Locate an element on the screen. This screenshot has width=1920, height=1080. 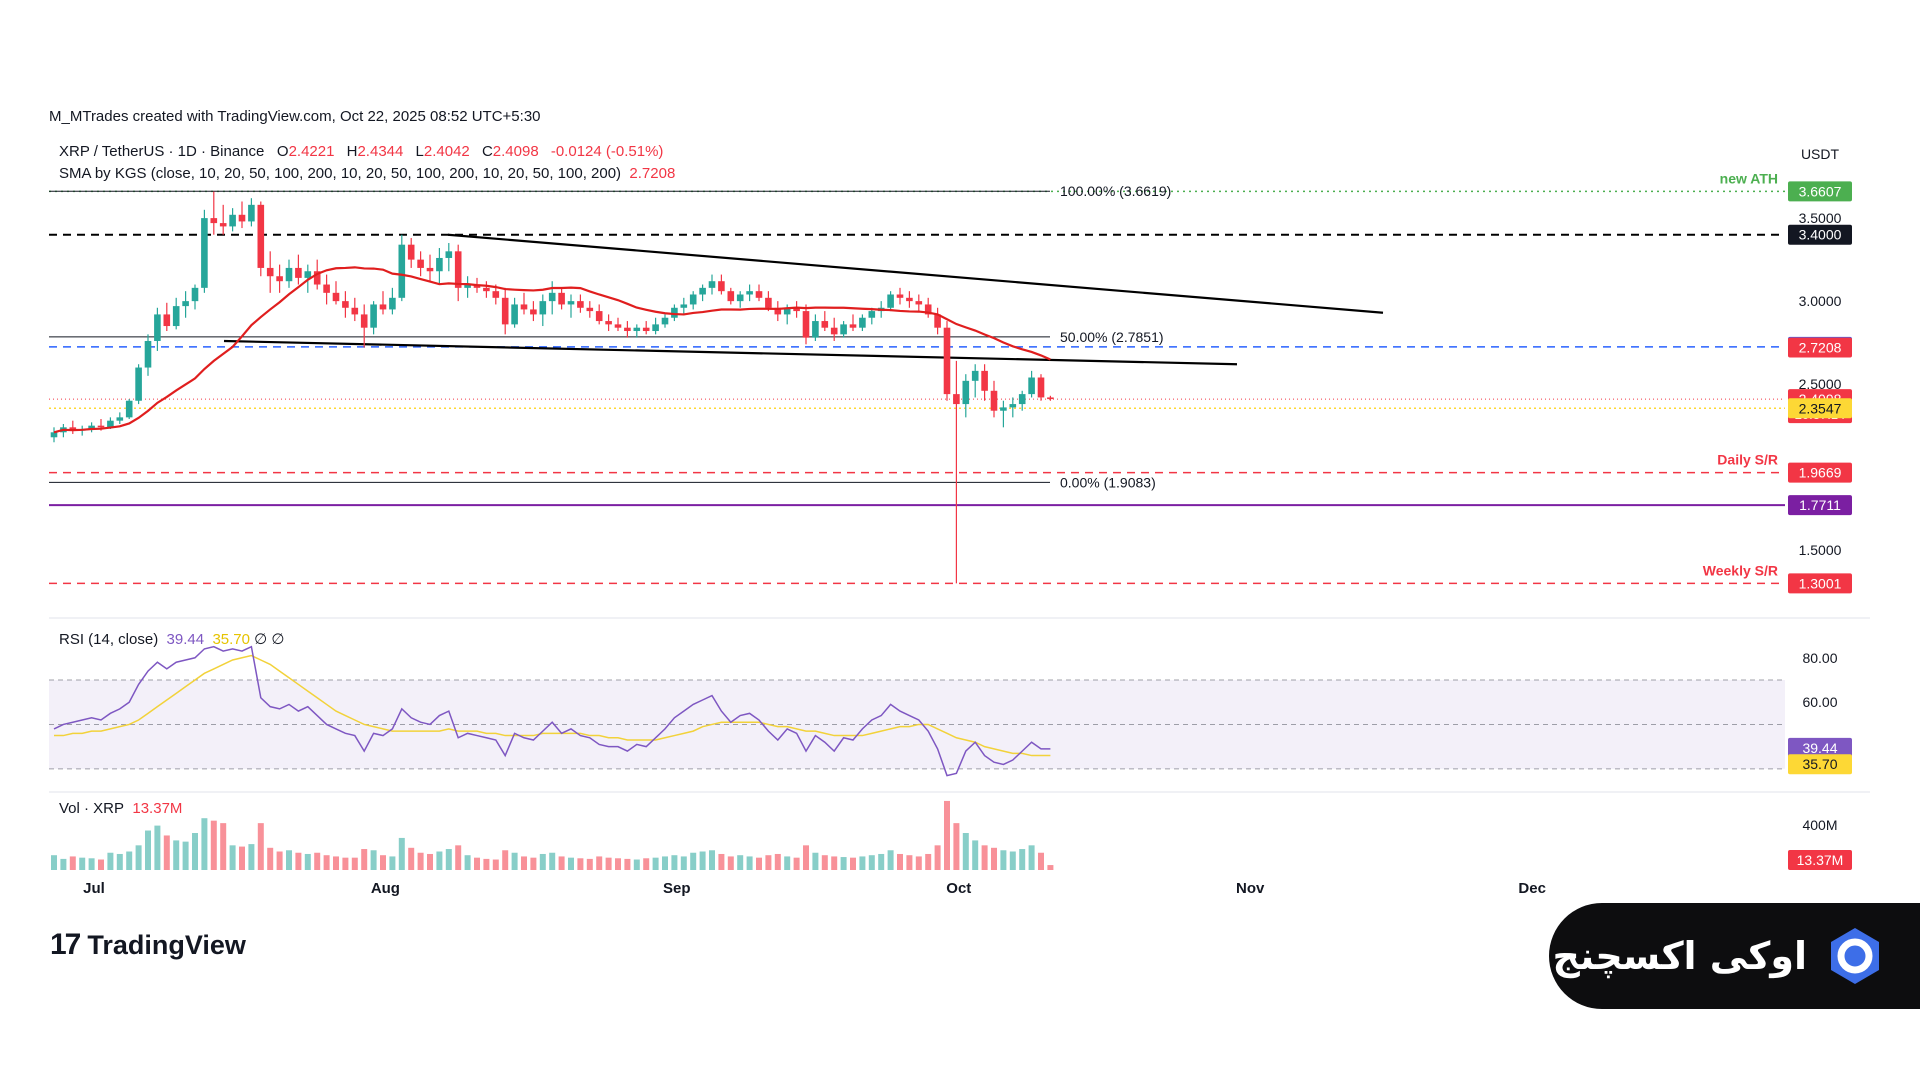
rsi-legend: RSI (14, close) 39.44 35.70 ∅ ∅ is located at coordinates (171, 639).